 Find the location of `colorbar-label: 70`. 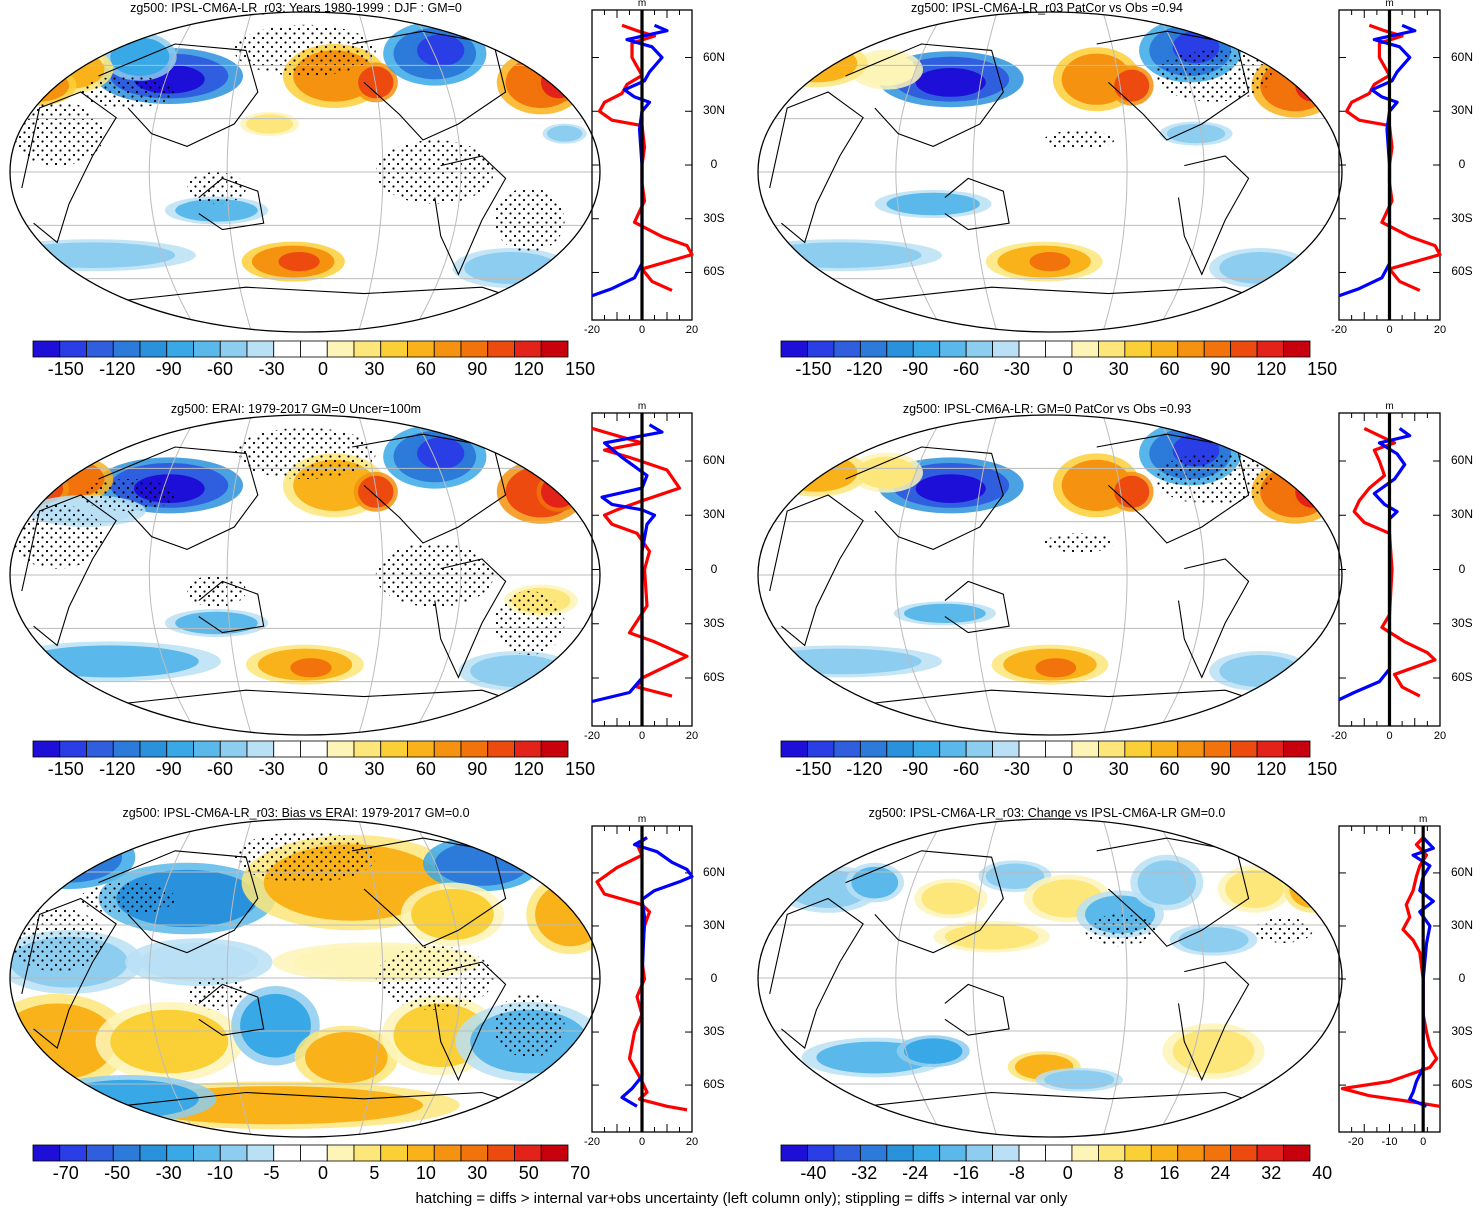

colorbar-label: 70 is located at coordinates (580, 1173).